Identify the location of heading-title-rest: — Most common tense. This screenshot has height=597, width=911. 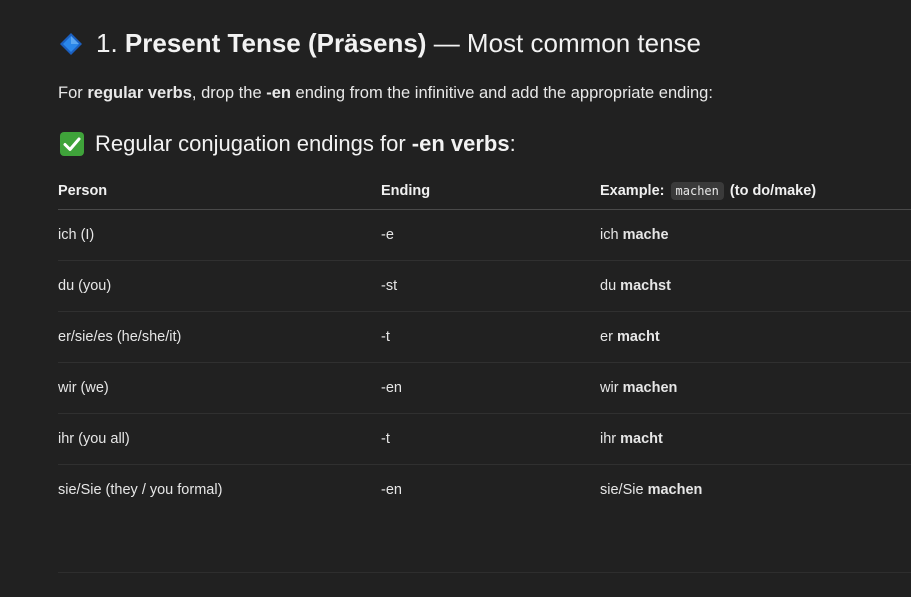
(564, 43).